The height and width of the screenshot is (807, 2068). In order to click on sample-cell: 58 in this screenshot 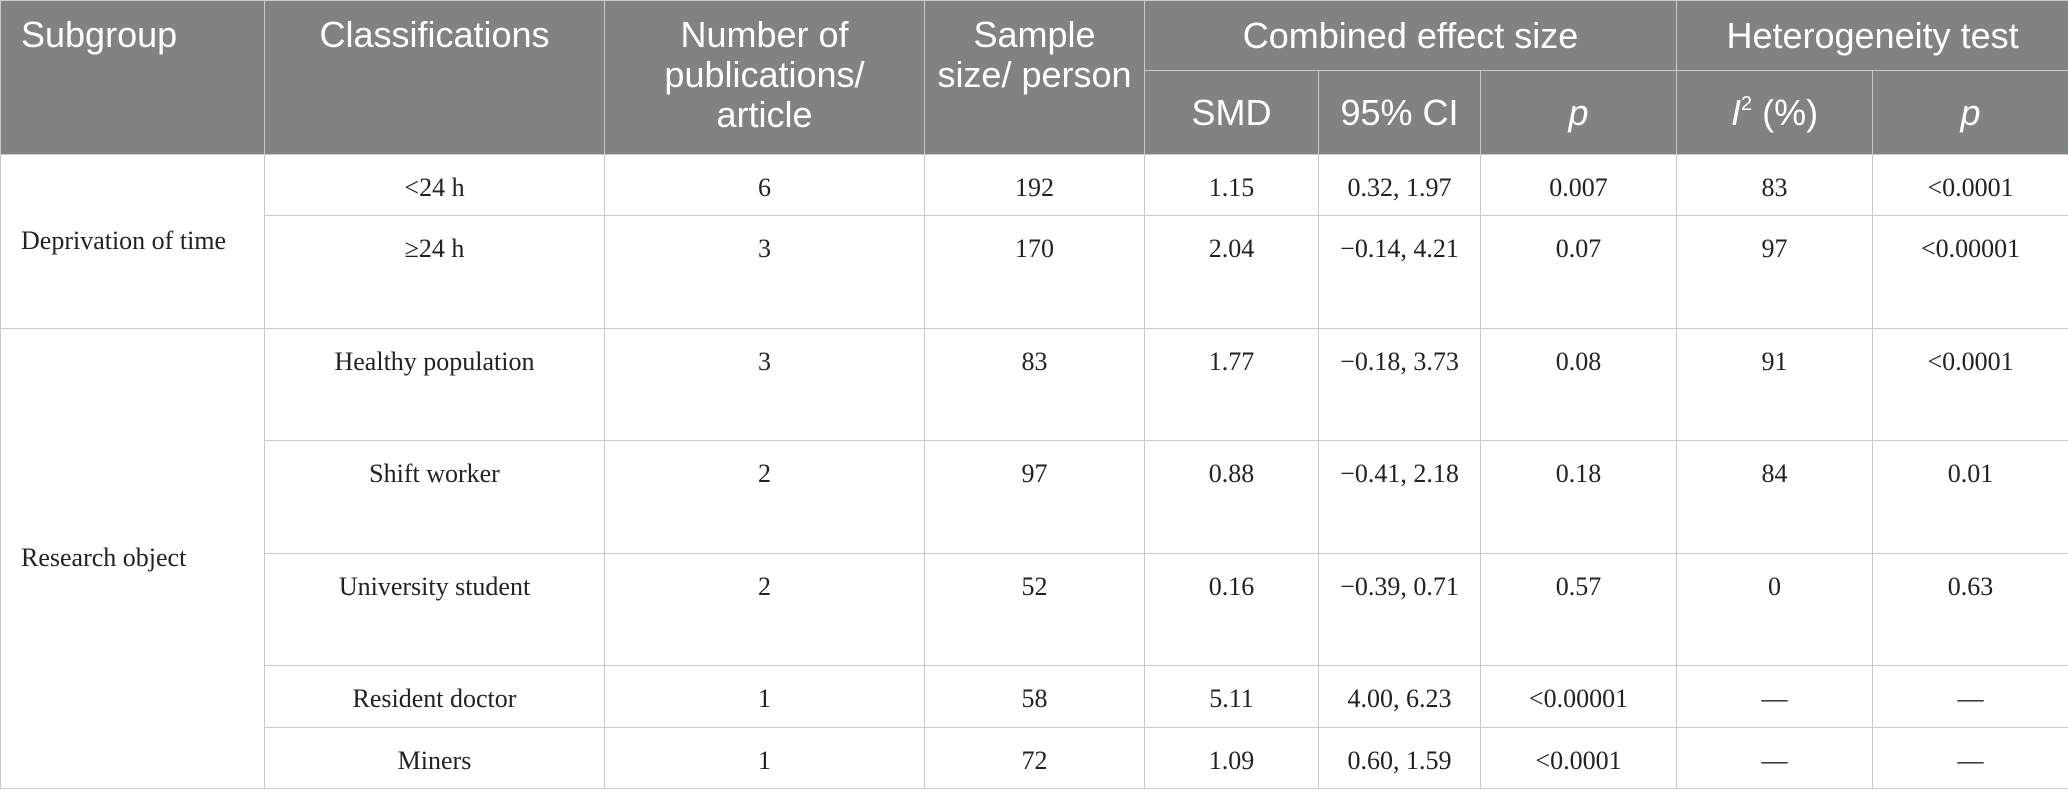, I will do `click(1034, 696)`.